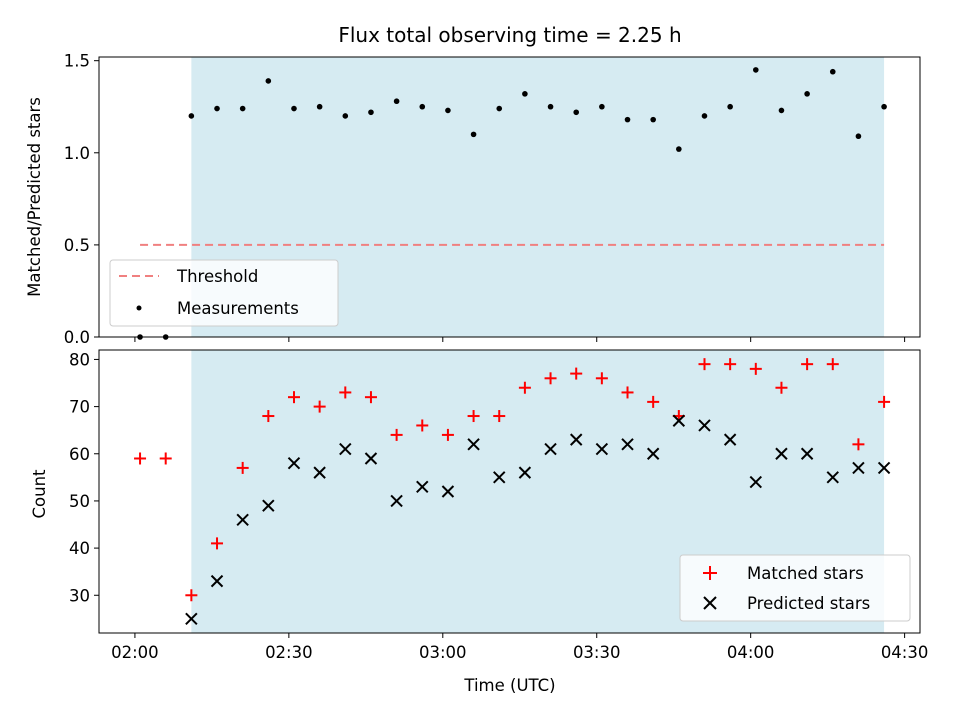 The height and width of the screenshot is (720, 960). Describe the element at coordinates (81, 199) in the screenshot. I see `ratio-y-ticks: 0.0 0.5 1.0 1.5` at that location.